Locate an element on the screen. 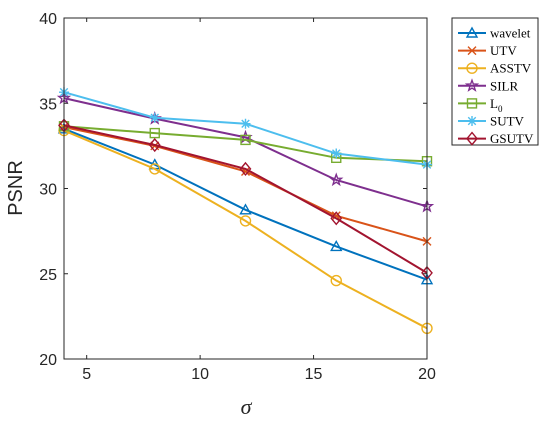 The height and width of the screenshot is (423, 550). y-tick-label: 35 is located at coordinates (48, 104).